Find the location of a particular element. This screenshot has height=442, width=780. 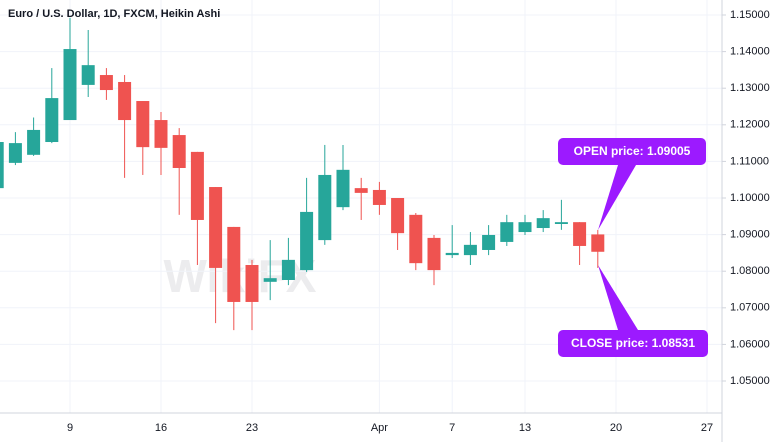

x-tick-label: 7 is located at coordinates (452, 428).